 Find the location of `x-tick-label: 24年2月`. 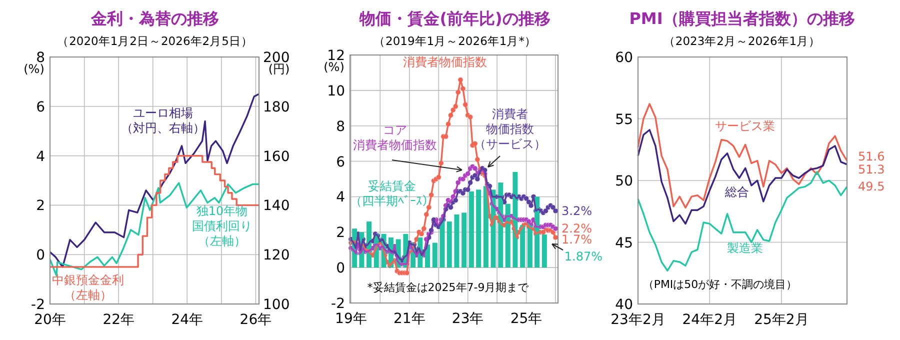

x-tick-label: 24年2月 is located at coordinates (709, 320).